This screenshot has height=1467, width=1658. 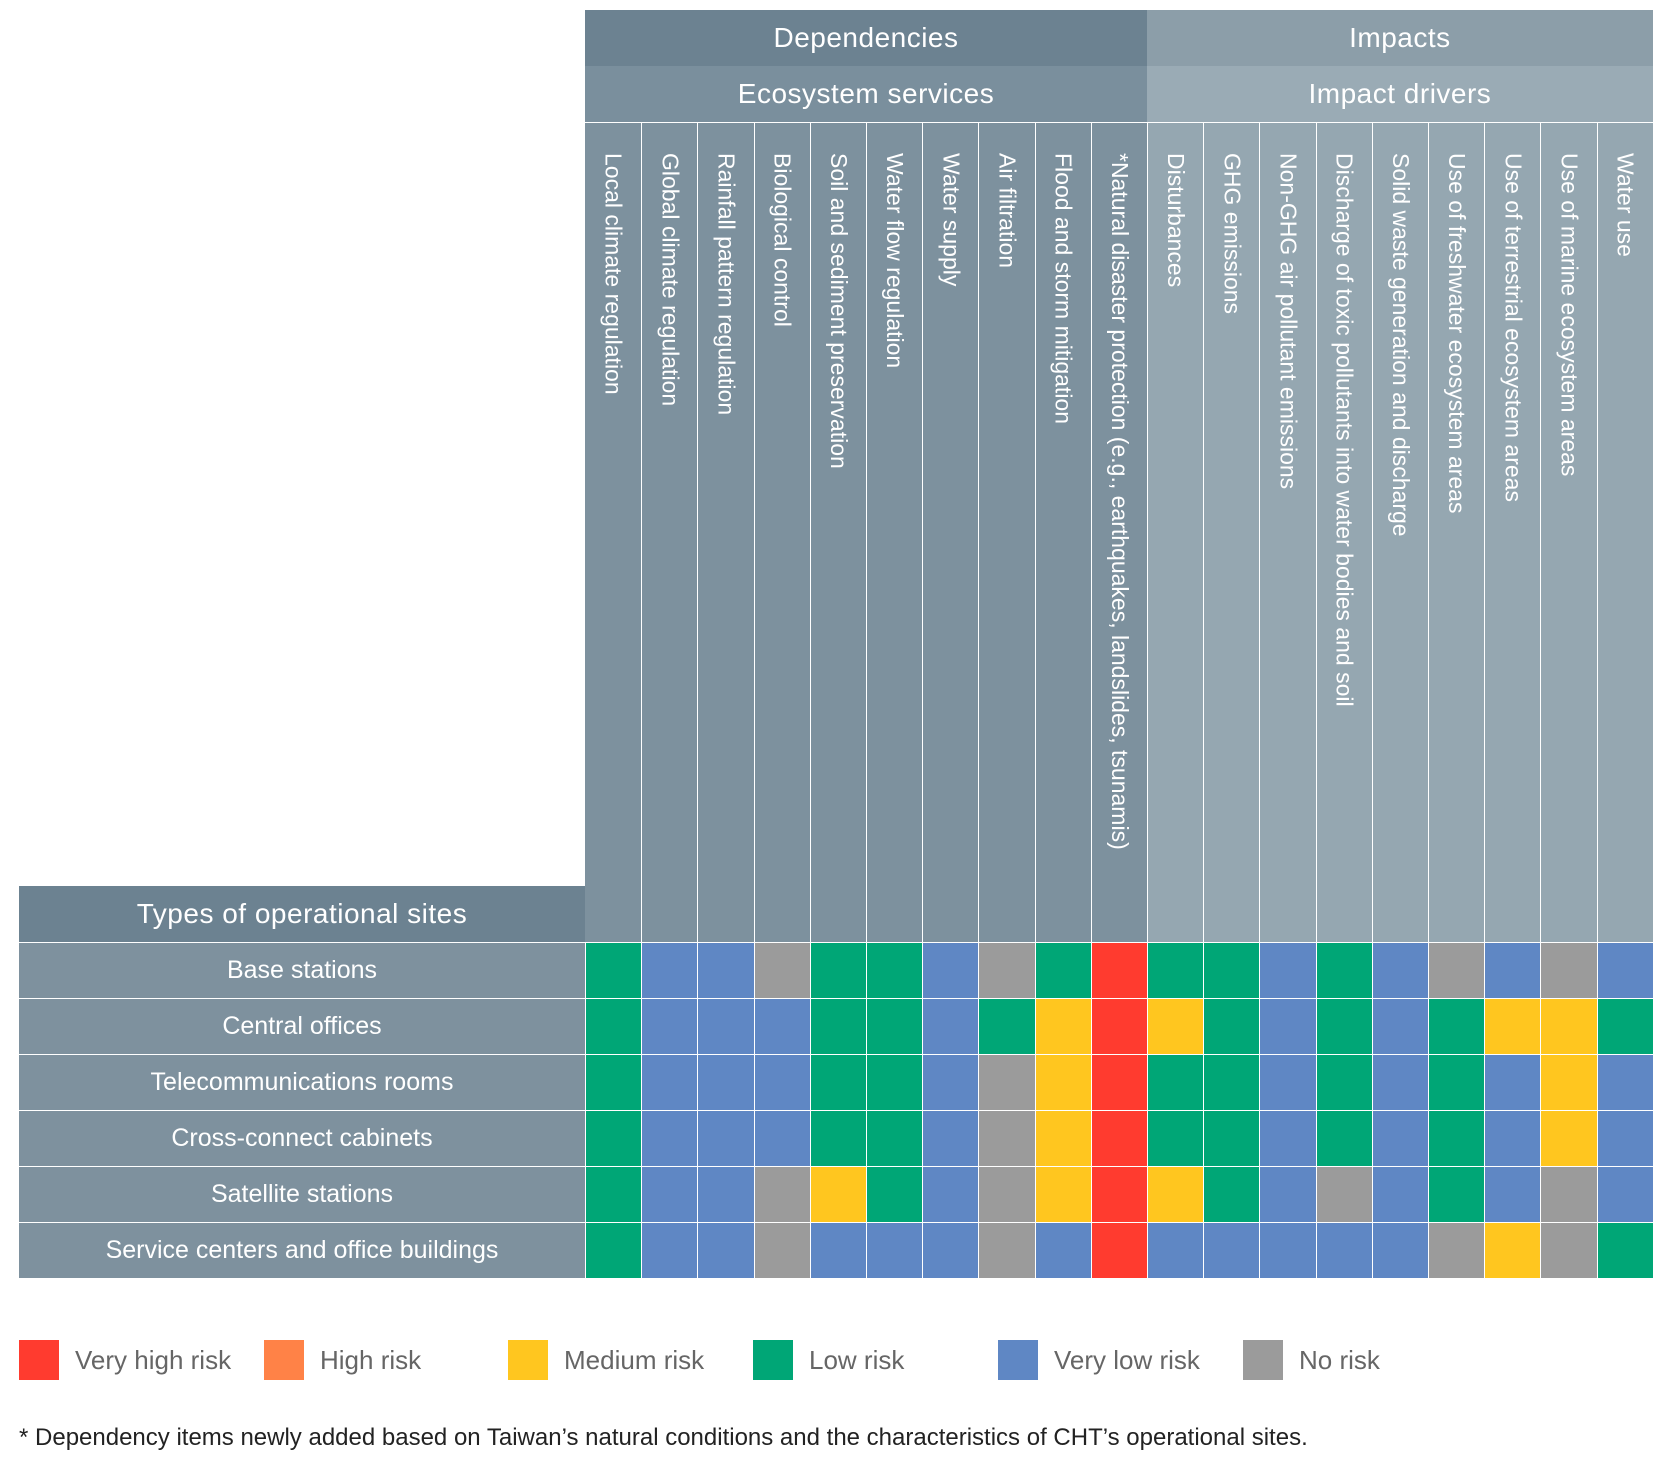 I want to click on legend-item-low: Low risk, so click(x=828, y=1360).